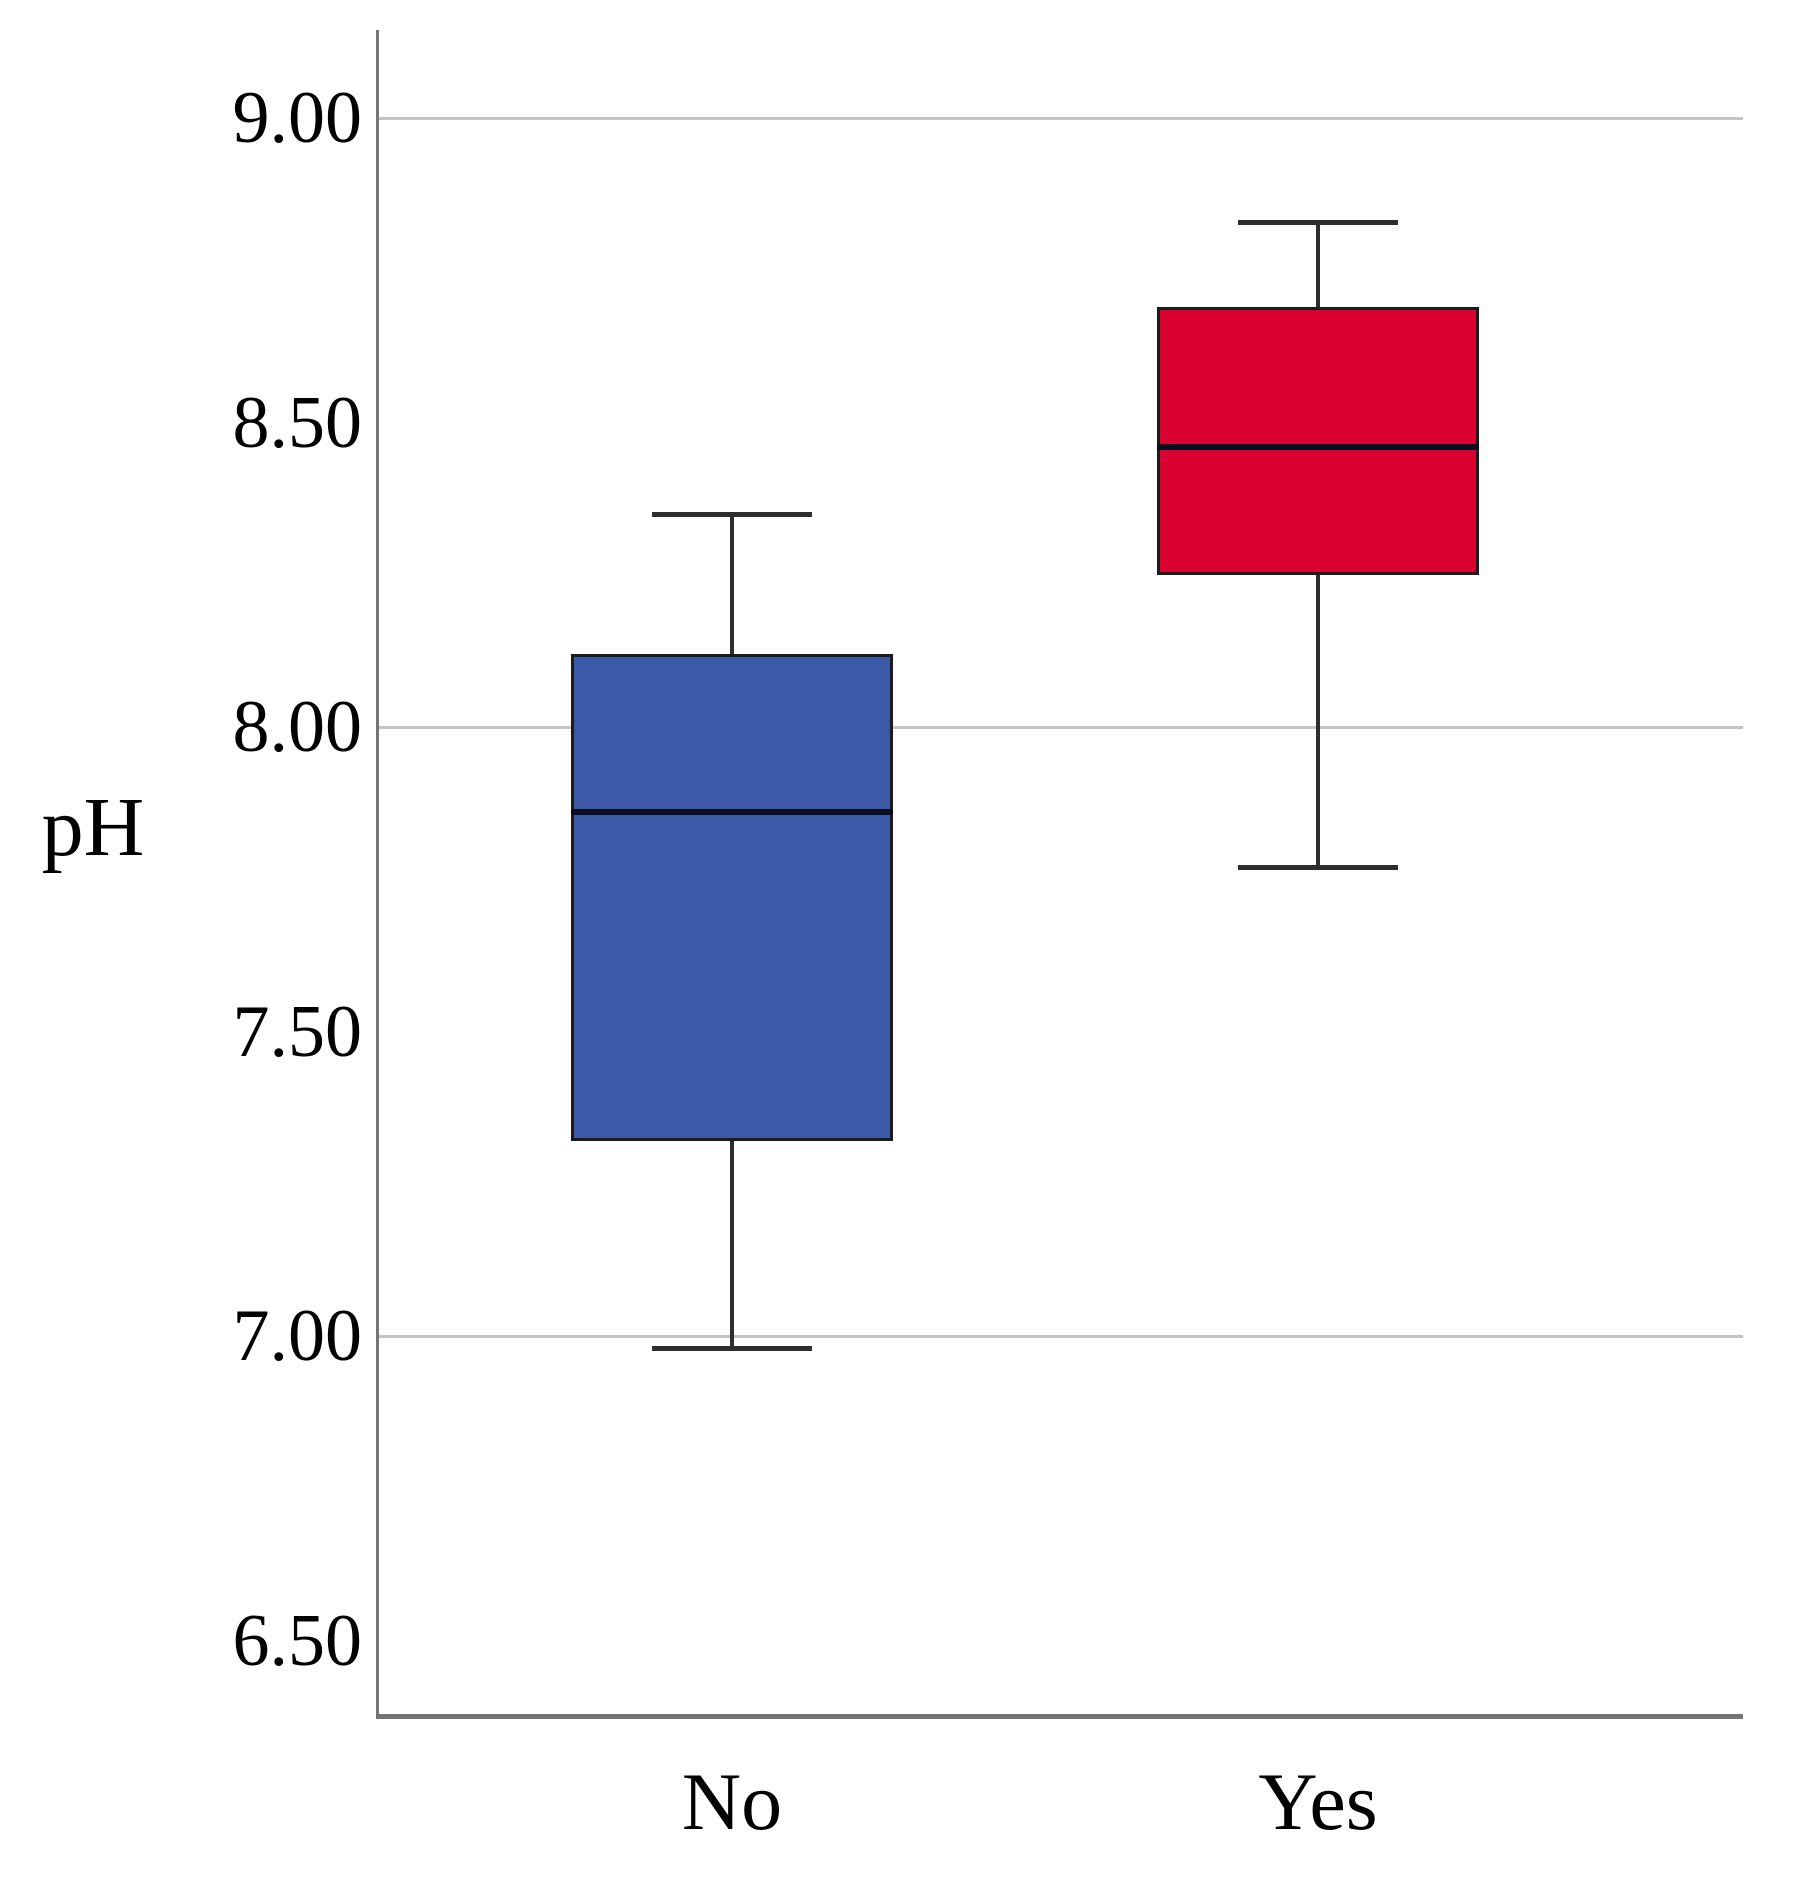 The height and width of the screenshot is (1888, 1805). Describe the element at coordinates (1318, 264) in the screenshot. I see `whisker-upper-yes` at that location.